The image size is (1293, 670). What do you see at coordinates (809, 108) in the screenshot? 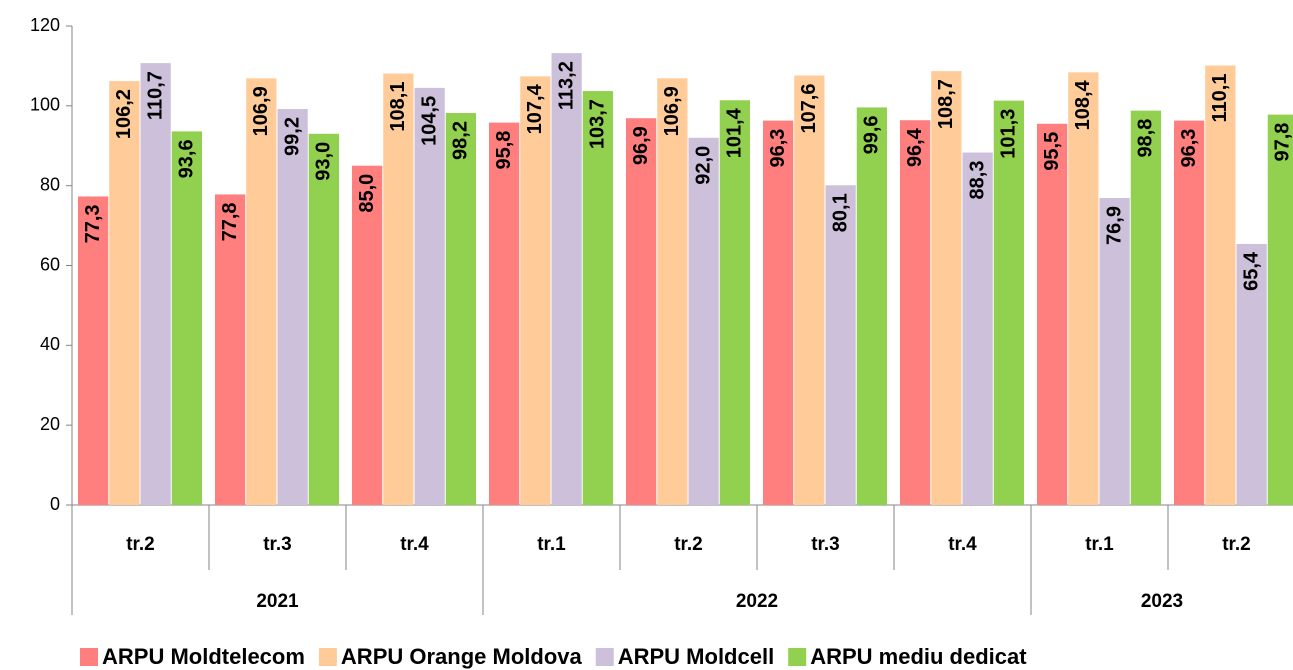
I see `value-label: 107,6` at bounding box center [809, 108].